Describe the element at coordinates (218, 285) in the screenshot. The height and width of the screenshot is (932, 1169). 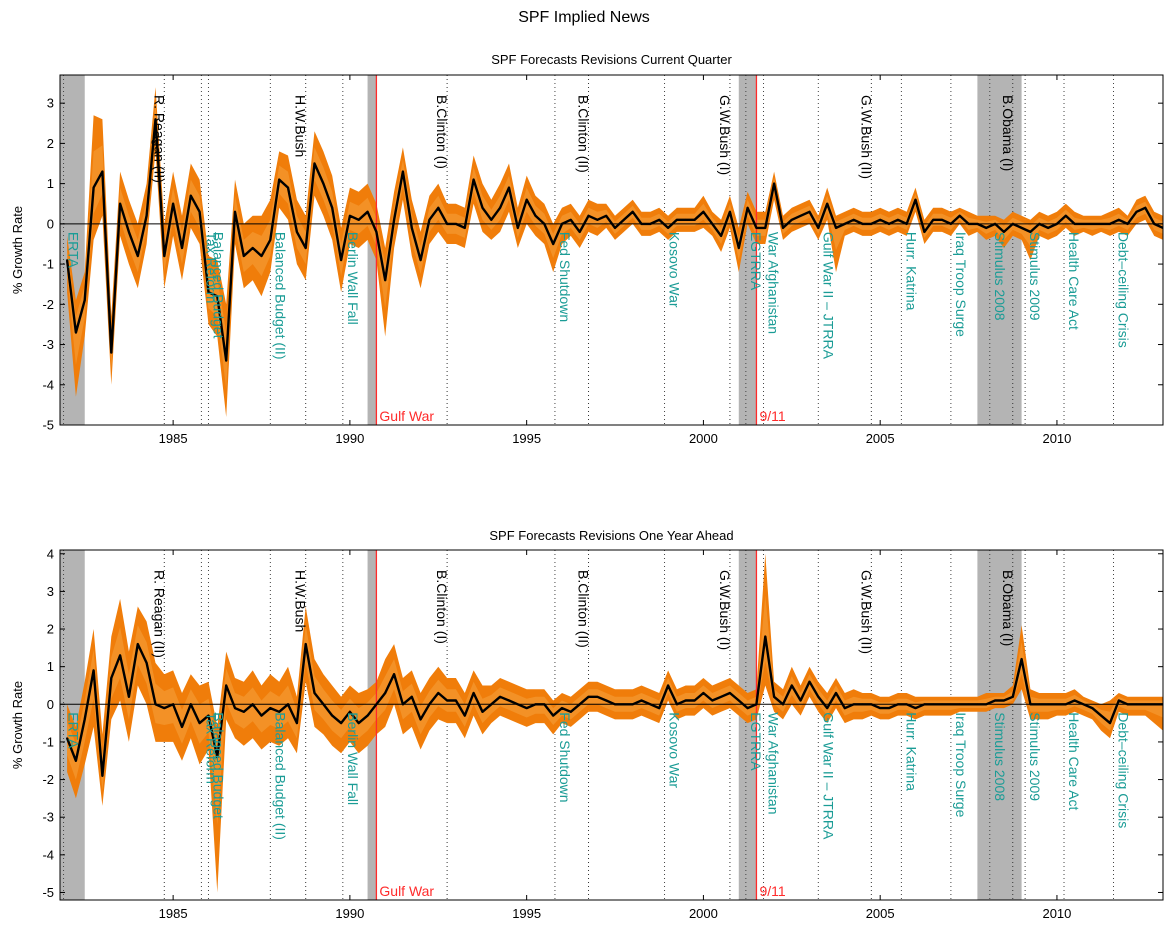
I see `event-label: Balanced Budget` at that location.